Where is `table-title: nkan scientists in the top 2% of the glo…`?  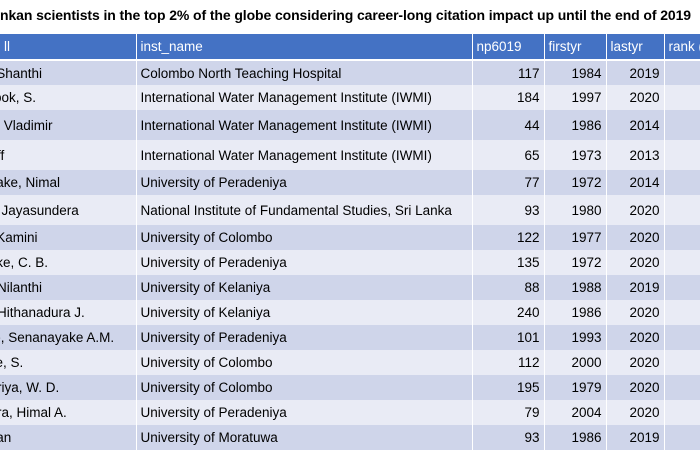
table-title: nkan scientists in the top 2% of the glo… is located at coordinates (345, 15).